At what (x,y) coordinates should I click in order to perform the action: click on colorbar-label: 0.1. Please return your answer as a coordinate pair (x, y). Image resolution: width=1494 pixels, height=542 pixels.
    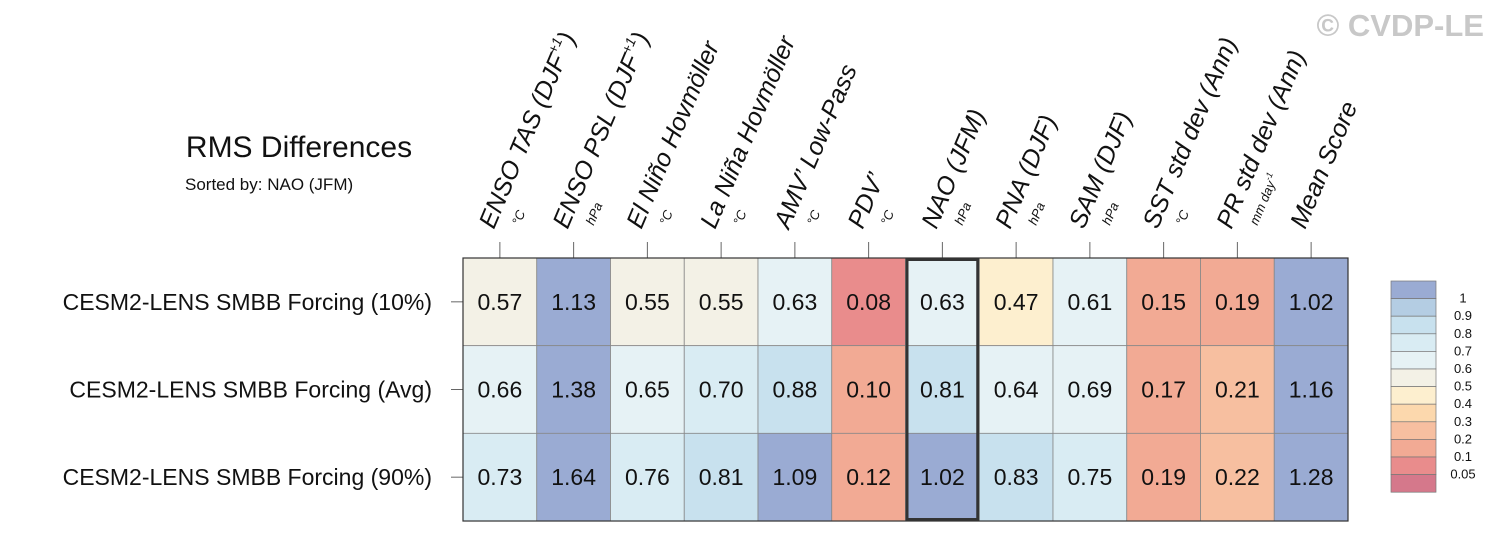
    Looking at the image, I should click on (1463, 456).